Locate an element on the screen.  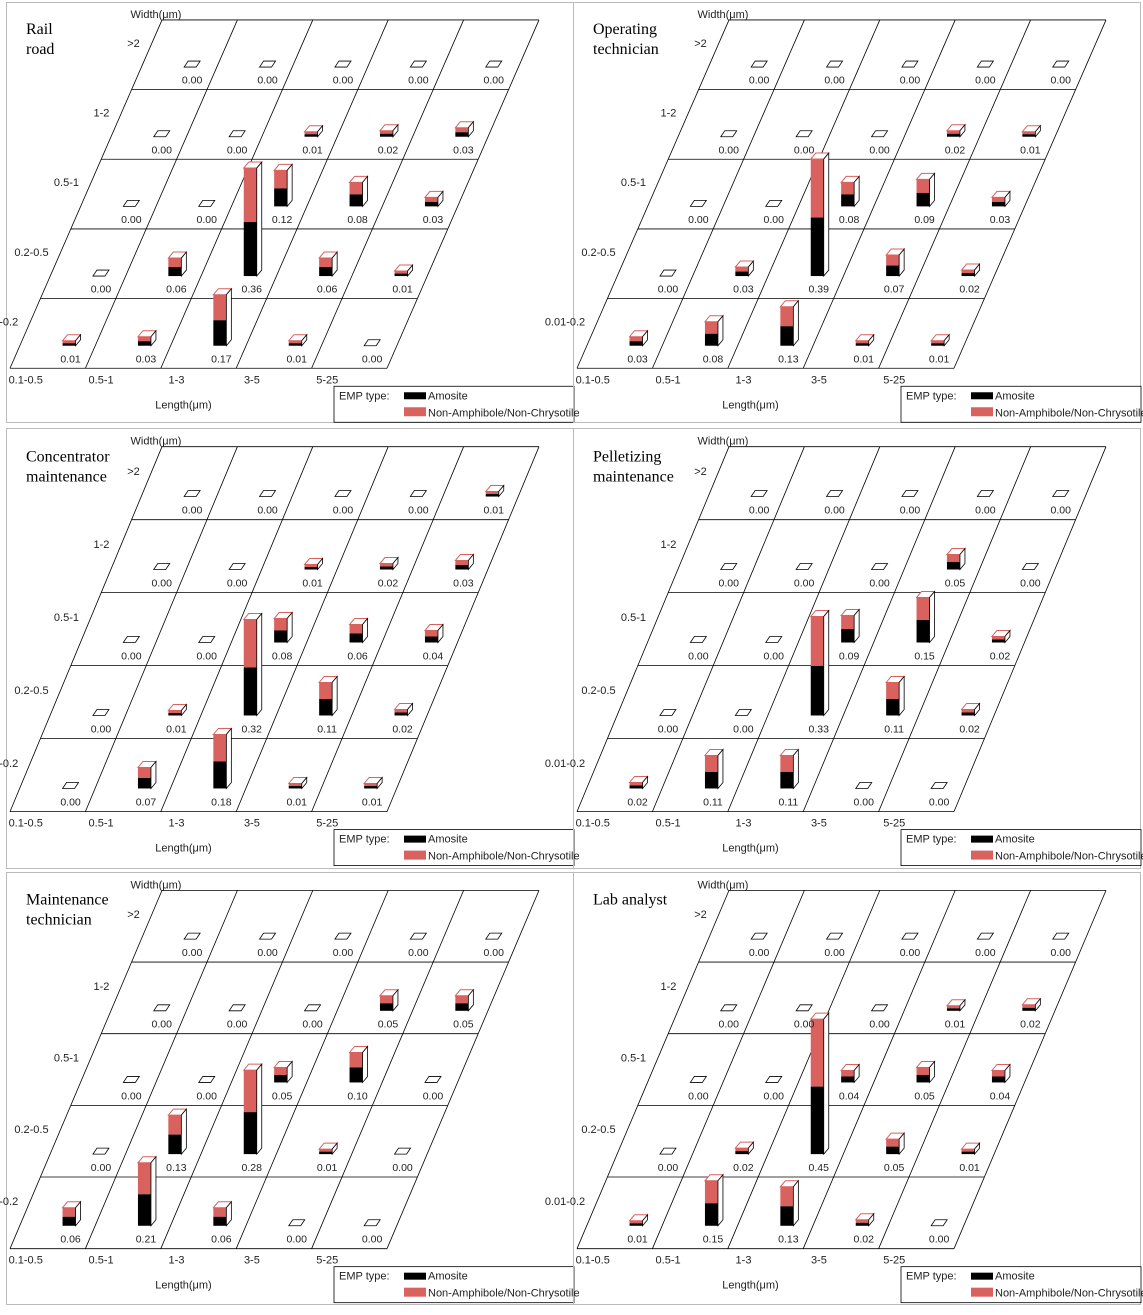
x-tick-label: 5-25 is located at coordinates (894, 1261).